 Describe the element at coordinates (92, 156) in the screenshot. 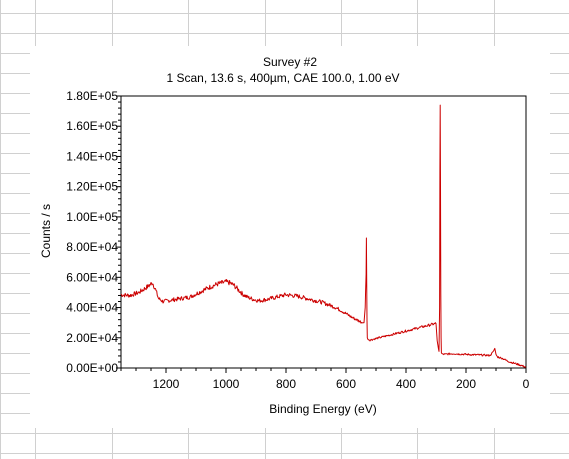

I see `y-tick-label: 1.40E+05` at that location.